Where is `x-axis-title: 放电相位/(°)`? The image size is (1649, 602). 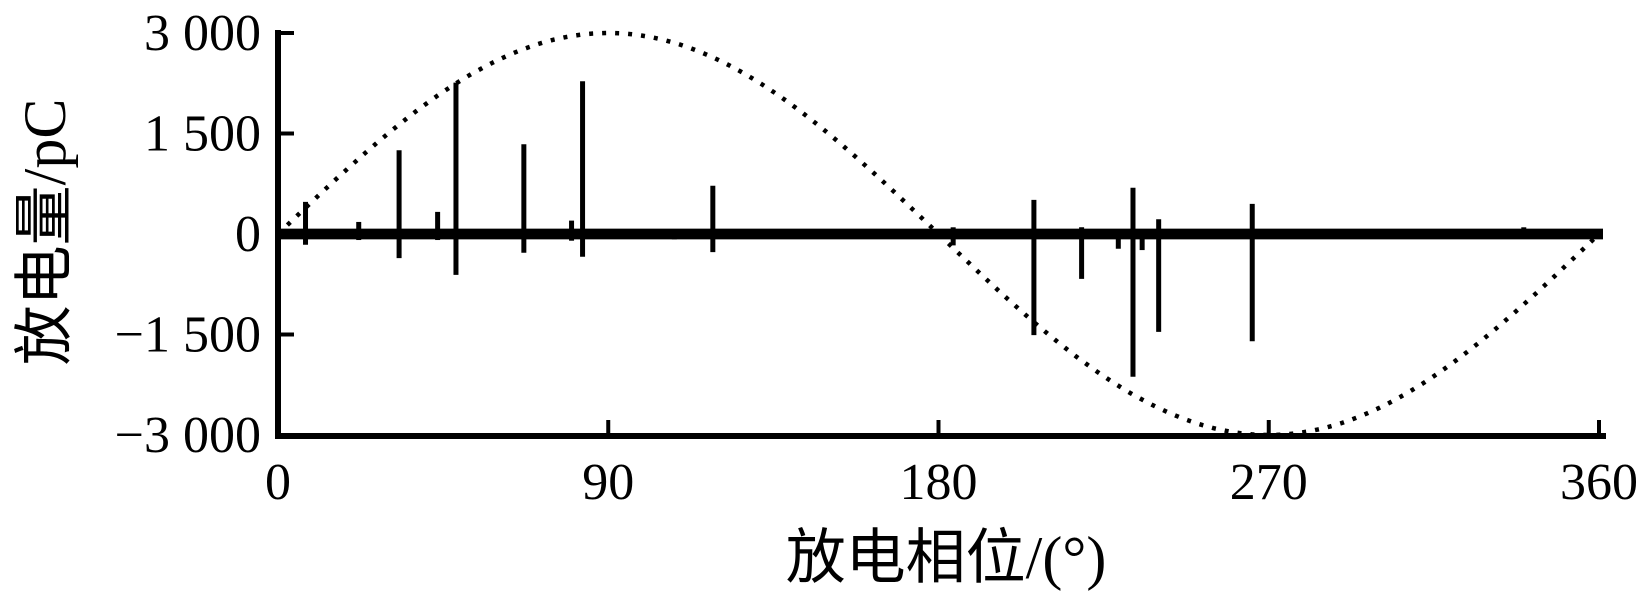 x-axis-title: 放电相位/(°) is located at coordinates (946, 558).